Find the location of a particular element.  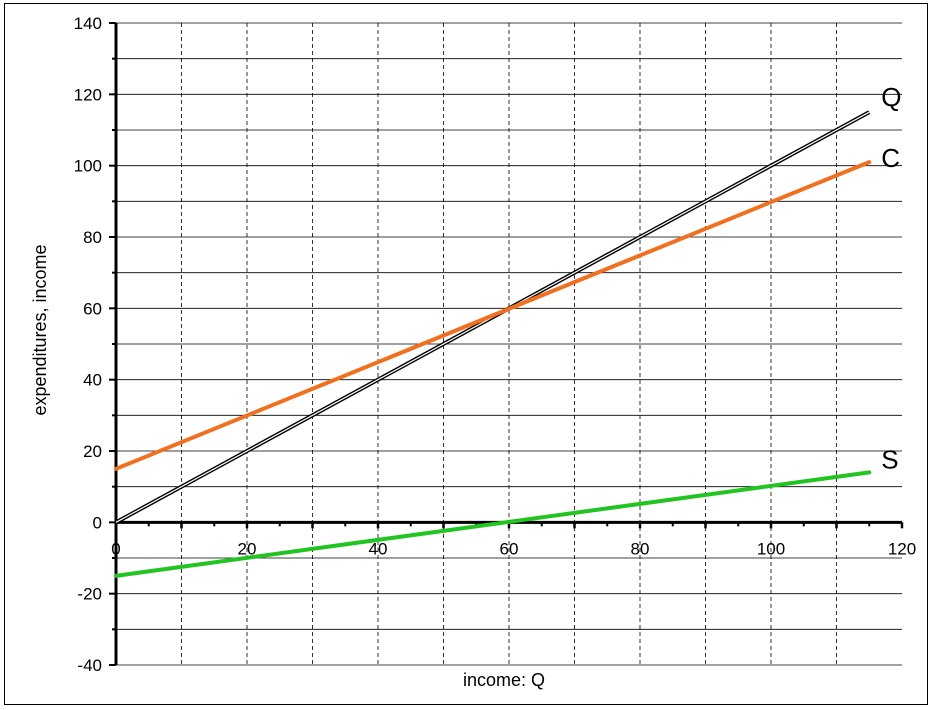

y-tick-label: 80 is located at coordinates (92, 237).